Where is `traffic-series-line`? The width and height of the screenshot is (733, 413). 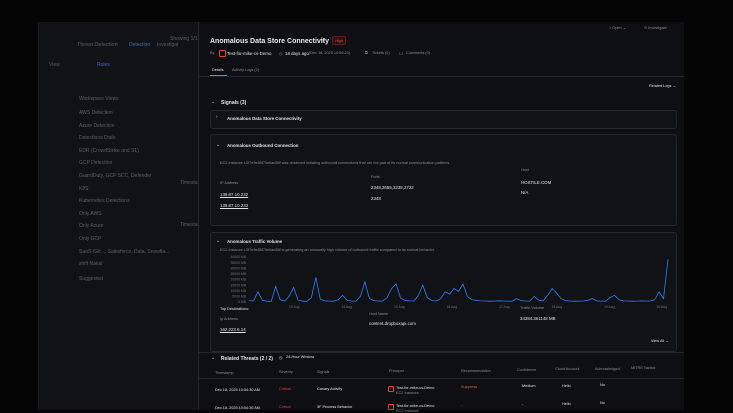 traffic-series-line is located at coordinates (458, 280).